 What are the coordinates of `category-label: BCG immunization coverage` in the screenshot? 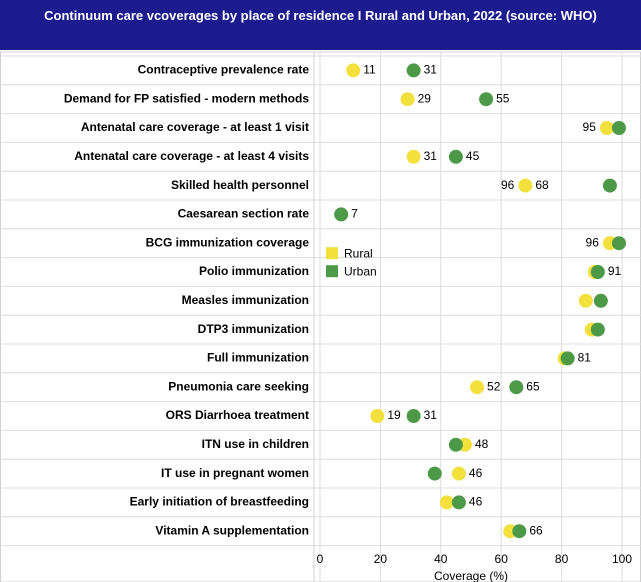 It's located at (228, 242).